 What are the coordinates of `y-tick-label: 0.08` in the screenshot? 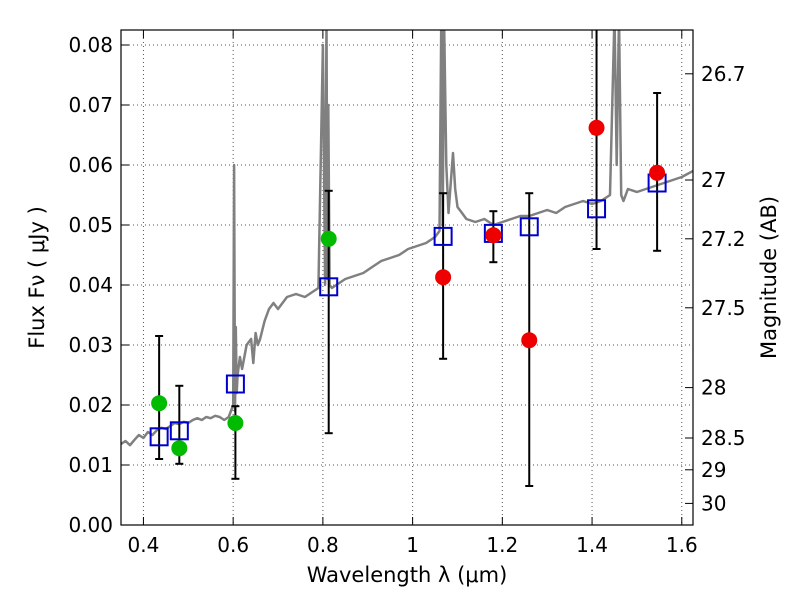 It's located at (90, 45).